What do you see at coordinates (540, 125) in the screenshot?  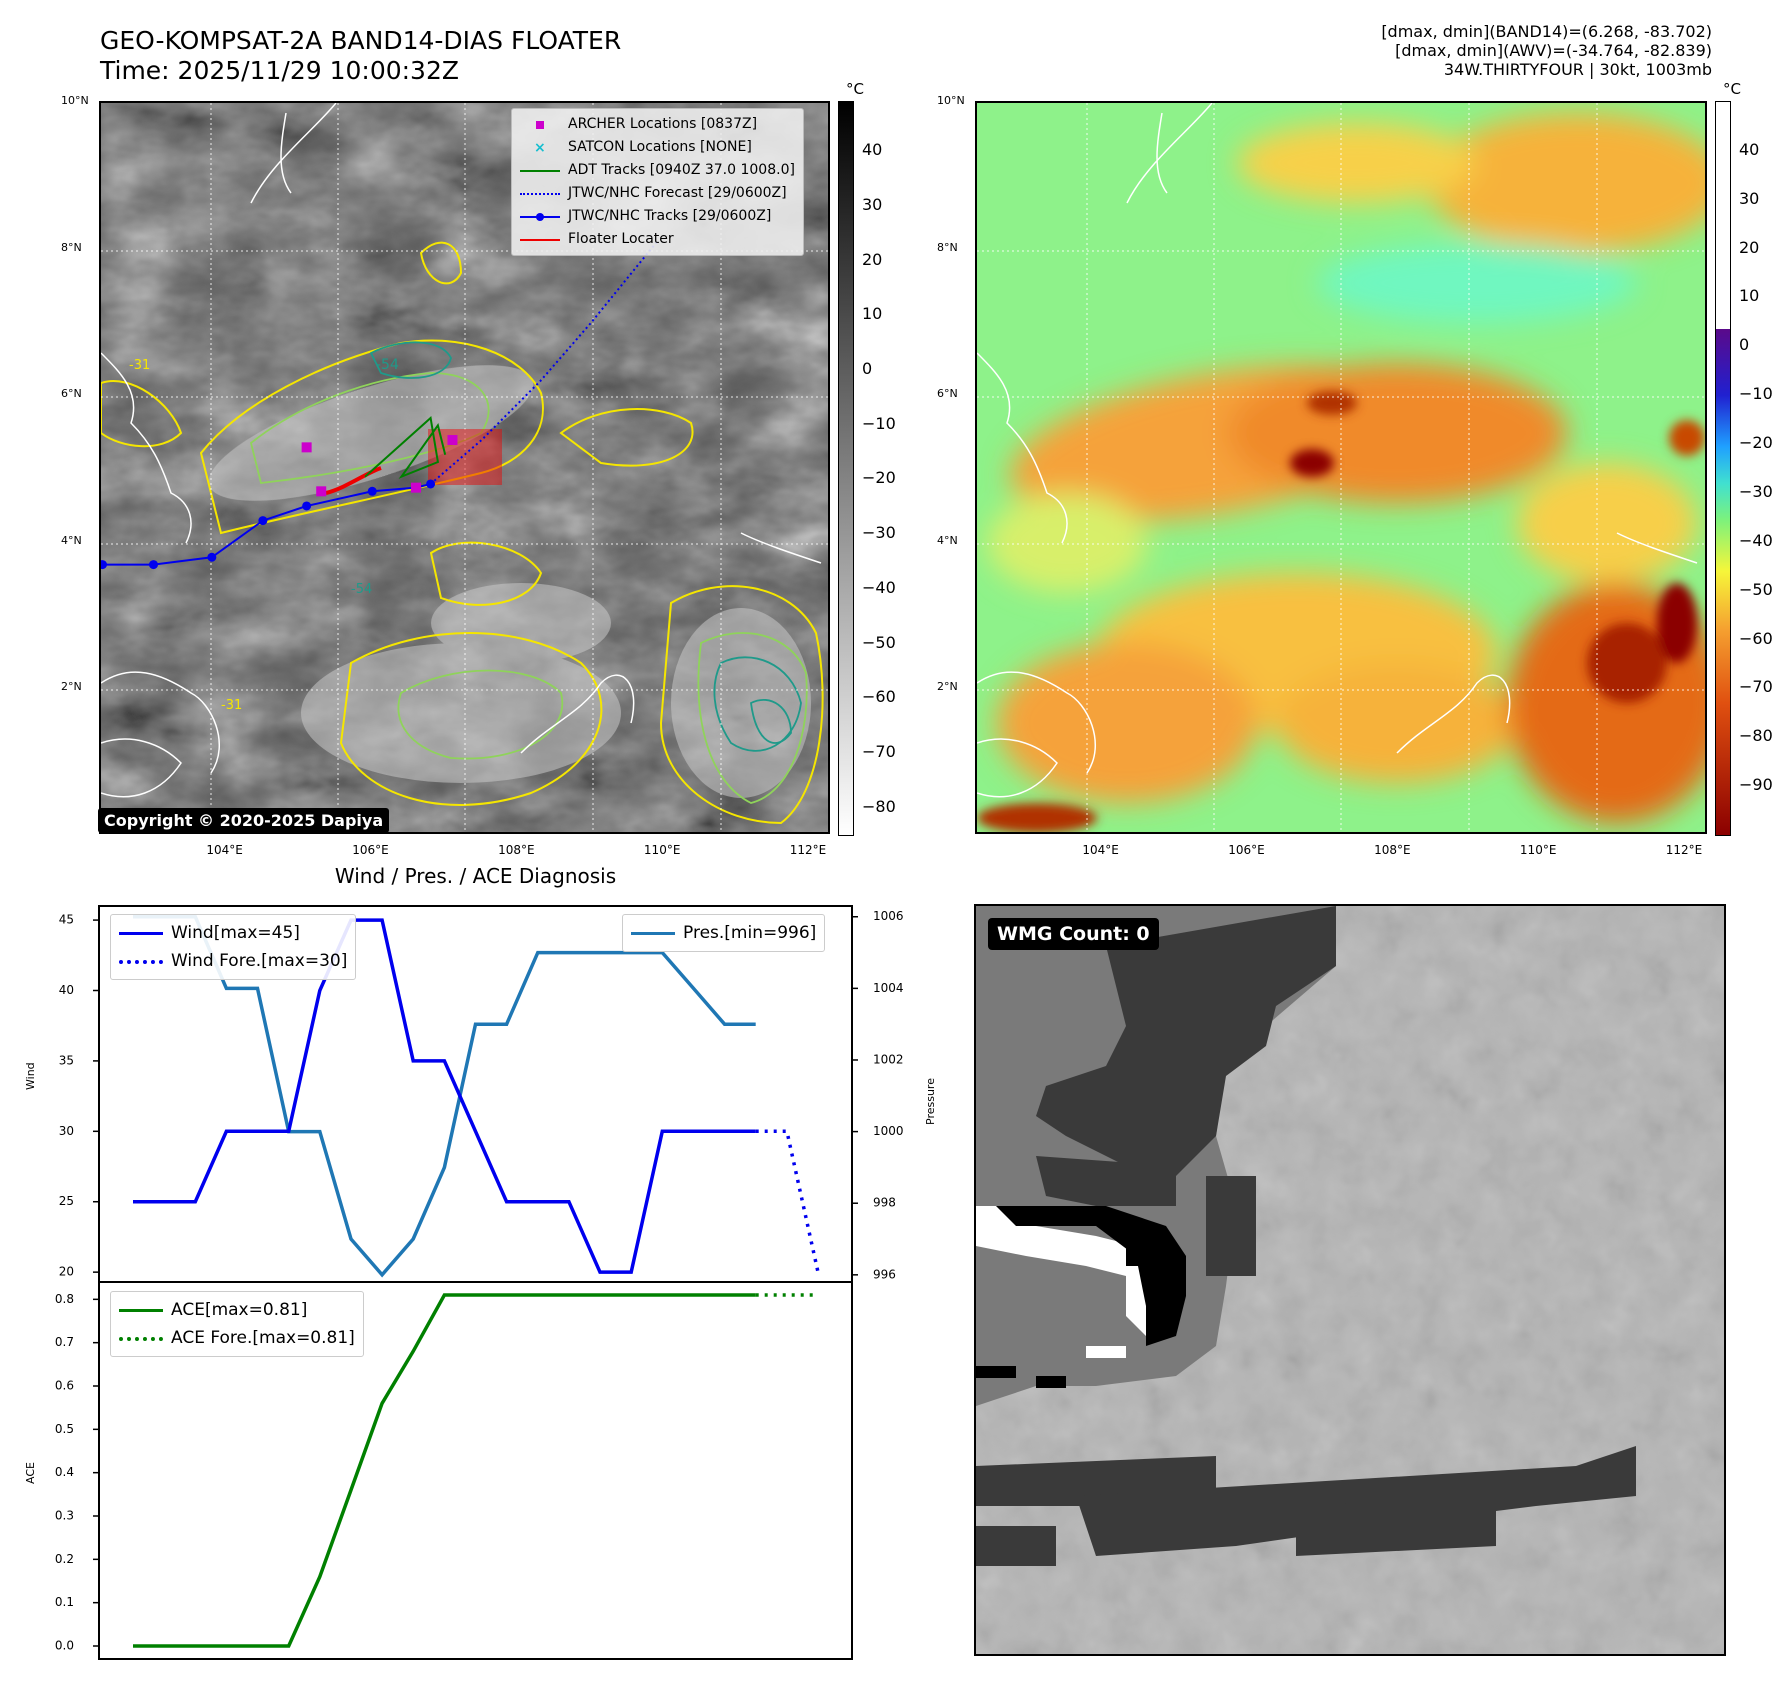 I see `square-marker-icon` at bounding box center [540, 125].